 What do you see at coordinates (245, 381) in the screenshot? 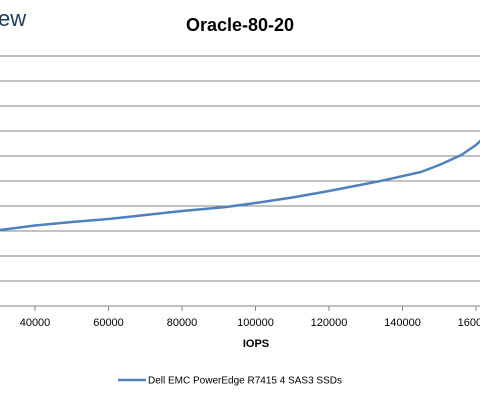
I see `legend-label: Dell EMC PowerEdge R7415 4 SAS3 SSDs` at bounding box center [245, 381].